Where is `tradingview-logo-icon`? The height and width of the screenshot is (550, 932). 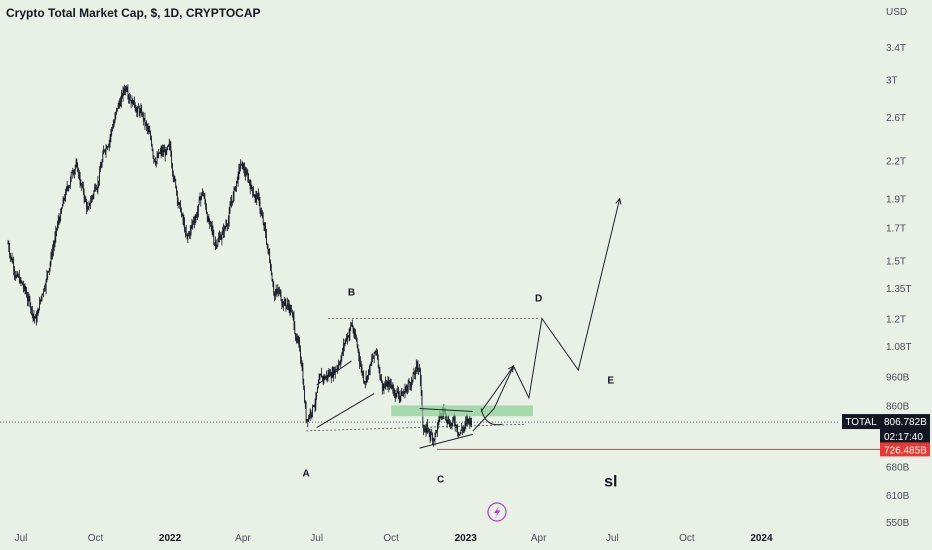
tradingview-logo-icon is located at coordinates (497, 512).